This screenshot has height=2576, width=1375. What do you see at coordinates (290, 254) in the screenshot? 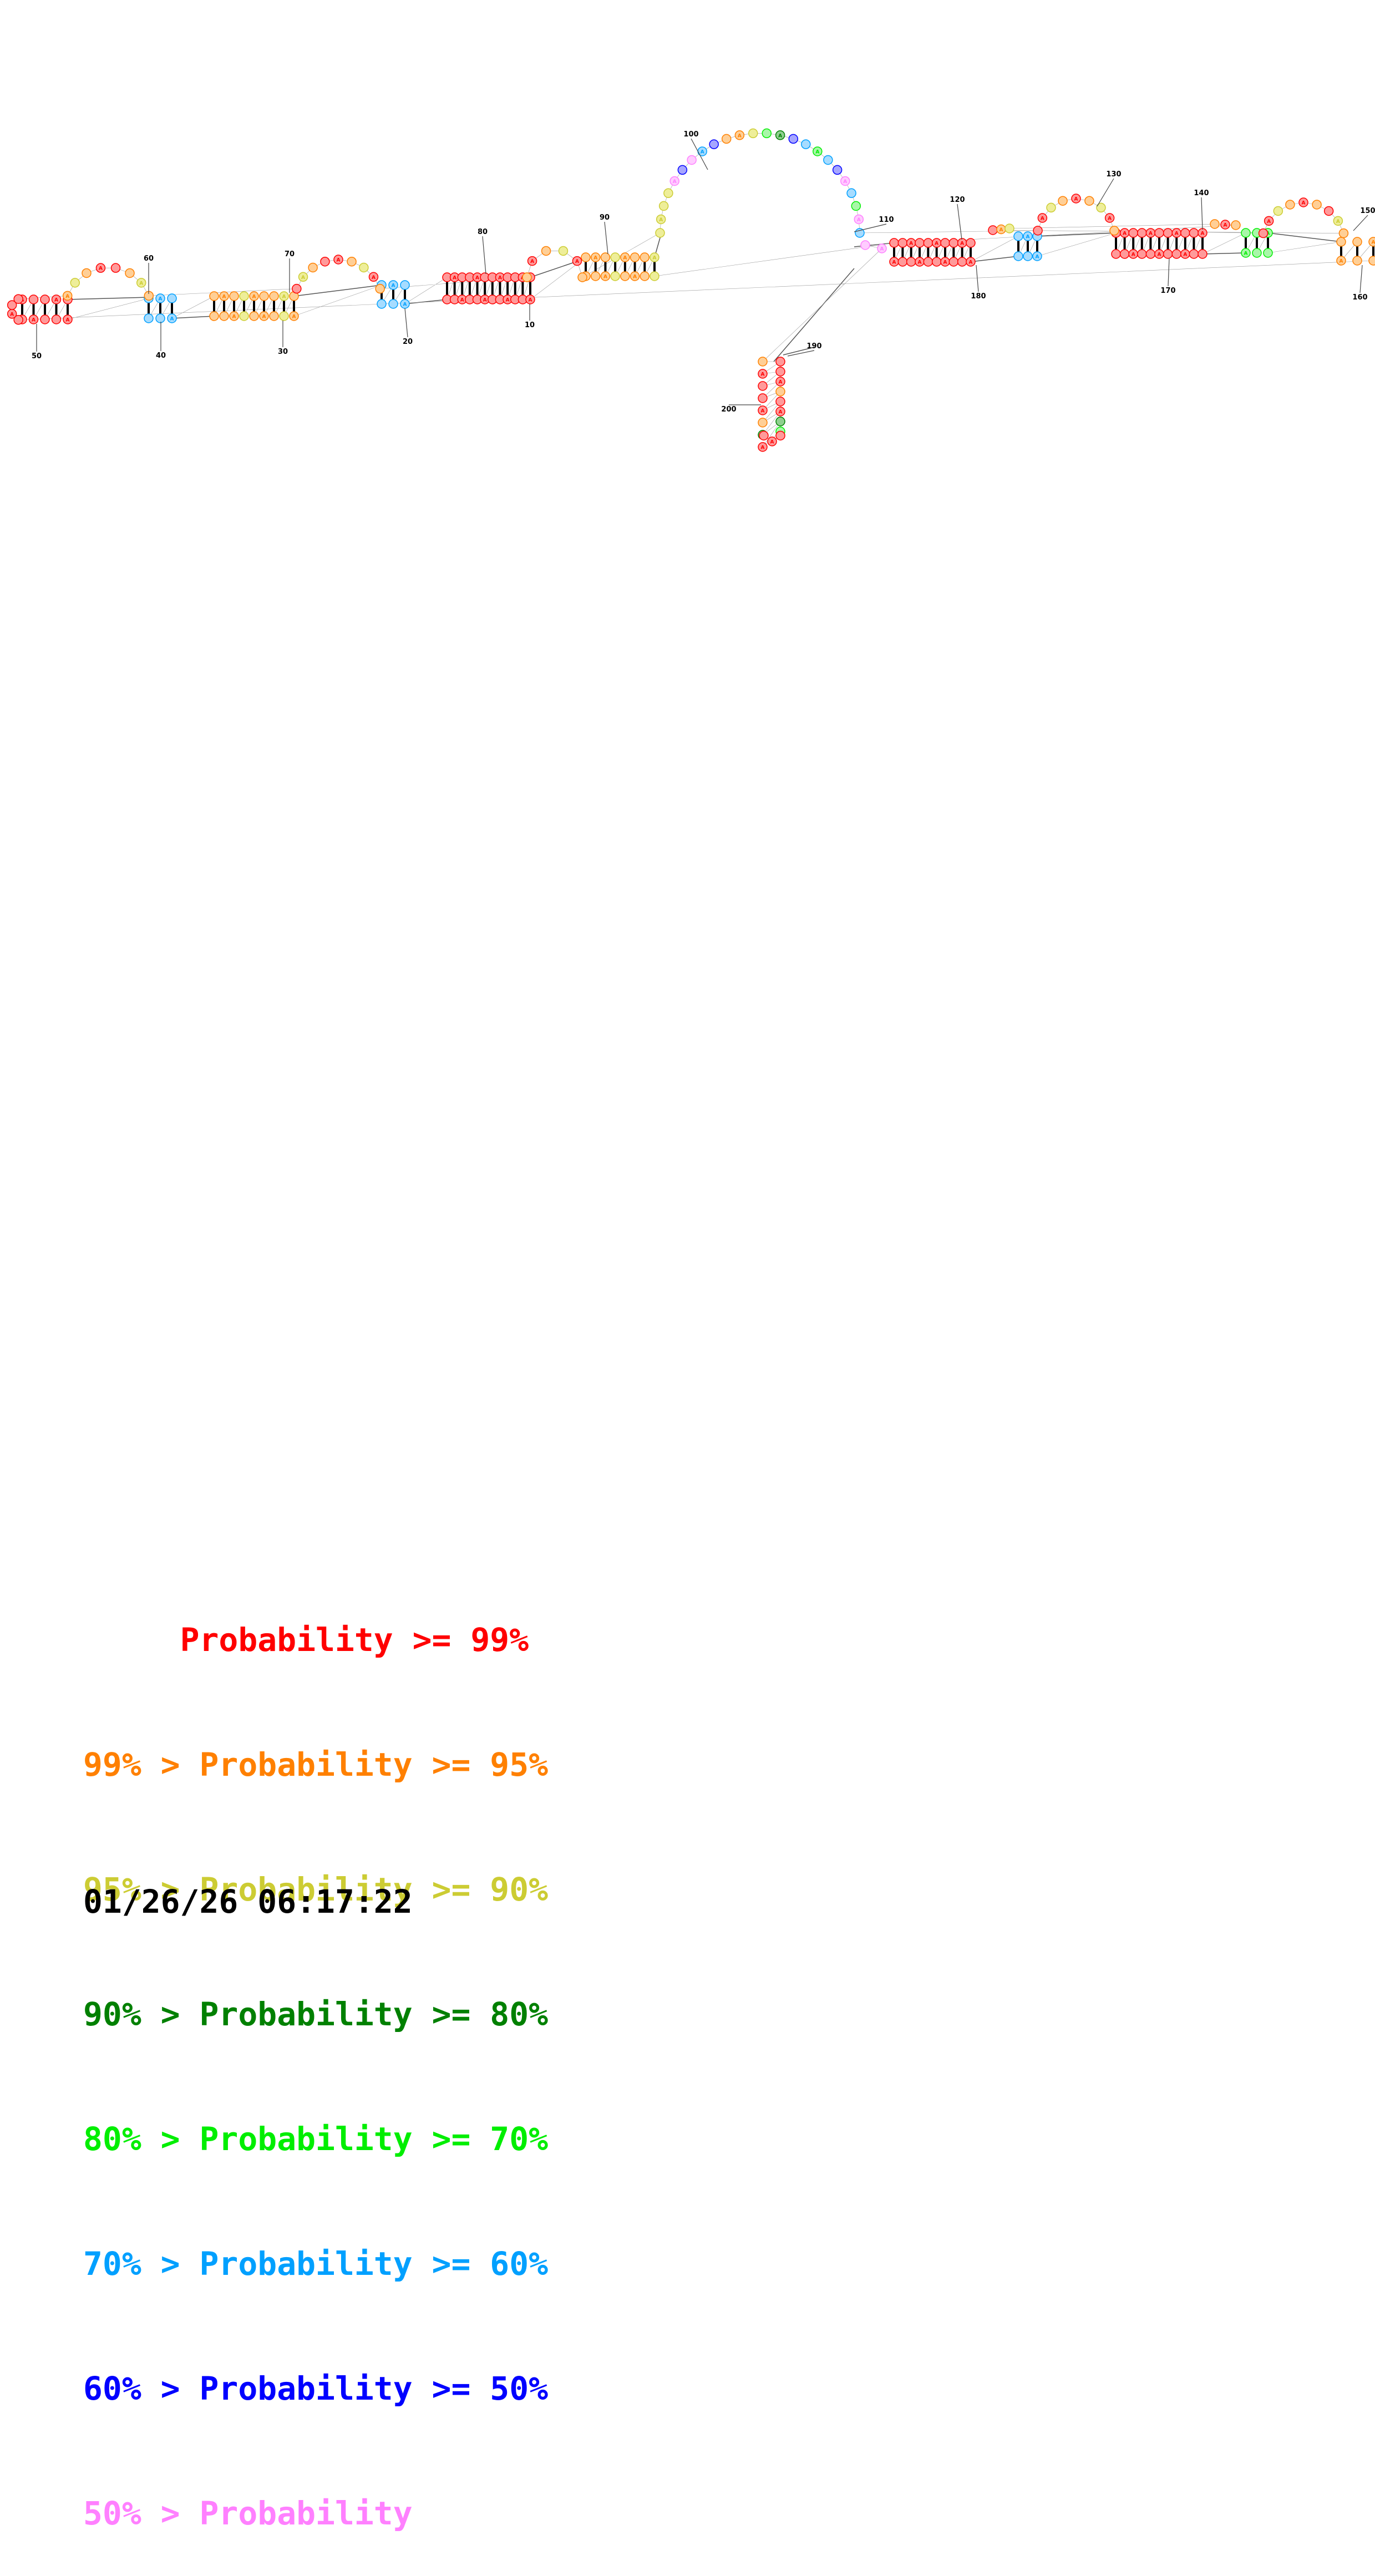
I see `position-label: 70` at bounding box center [290, 254].